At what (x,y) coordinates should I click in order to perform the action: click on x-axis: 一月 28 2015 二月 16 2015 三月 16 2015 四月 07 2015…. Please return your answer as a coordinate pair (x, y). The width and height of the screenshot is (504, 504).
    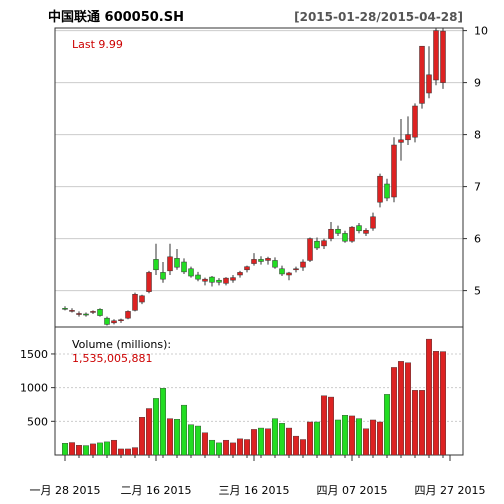
    Looking at the image, I should click on (258, 476).